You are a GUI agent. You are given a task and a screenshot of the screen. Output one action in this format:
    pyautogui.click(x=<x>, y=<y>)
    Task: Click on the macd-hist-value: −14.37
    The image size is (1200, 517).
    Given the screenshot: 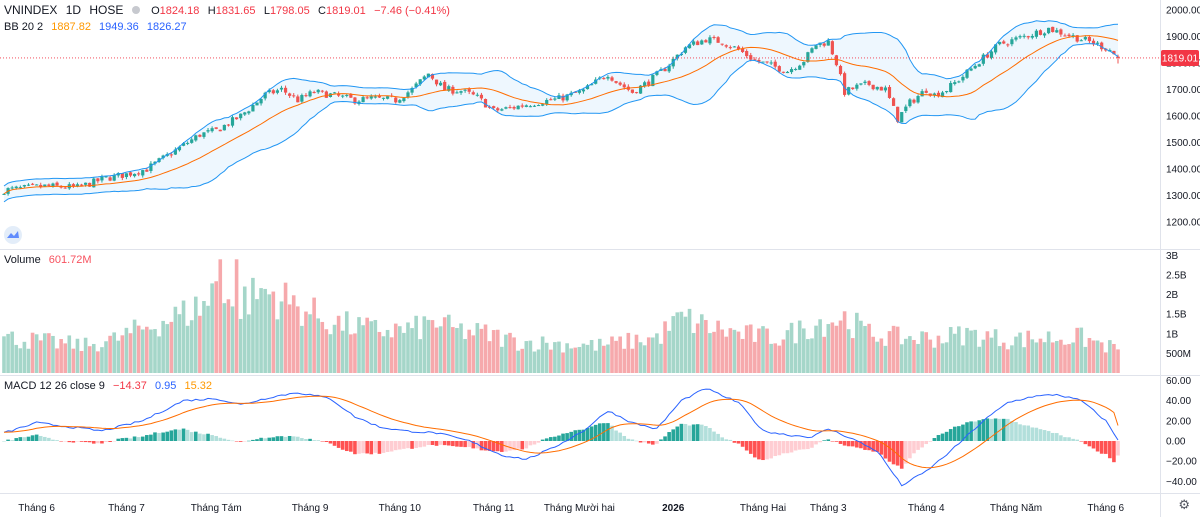 What is the action you would take?
    pyautogui.click(x=129, y=386)
    